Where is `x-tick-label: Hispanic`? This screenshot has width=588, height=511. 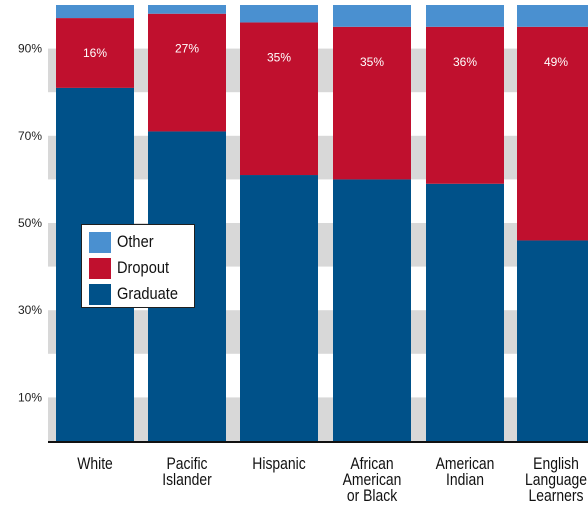 x-tick-label: Hispanic is located at coordinates (279, 464).